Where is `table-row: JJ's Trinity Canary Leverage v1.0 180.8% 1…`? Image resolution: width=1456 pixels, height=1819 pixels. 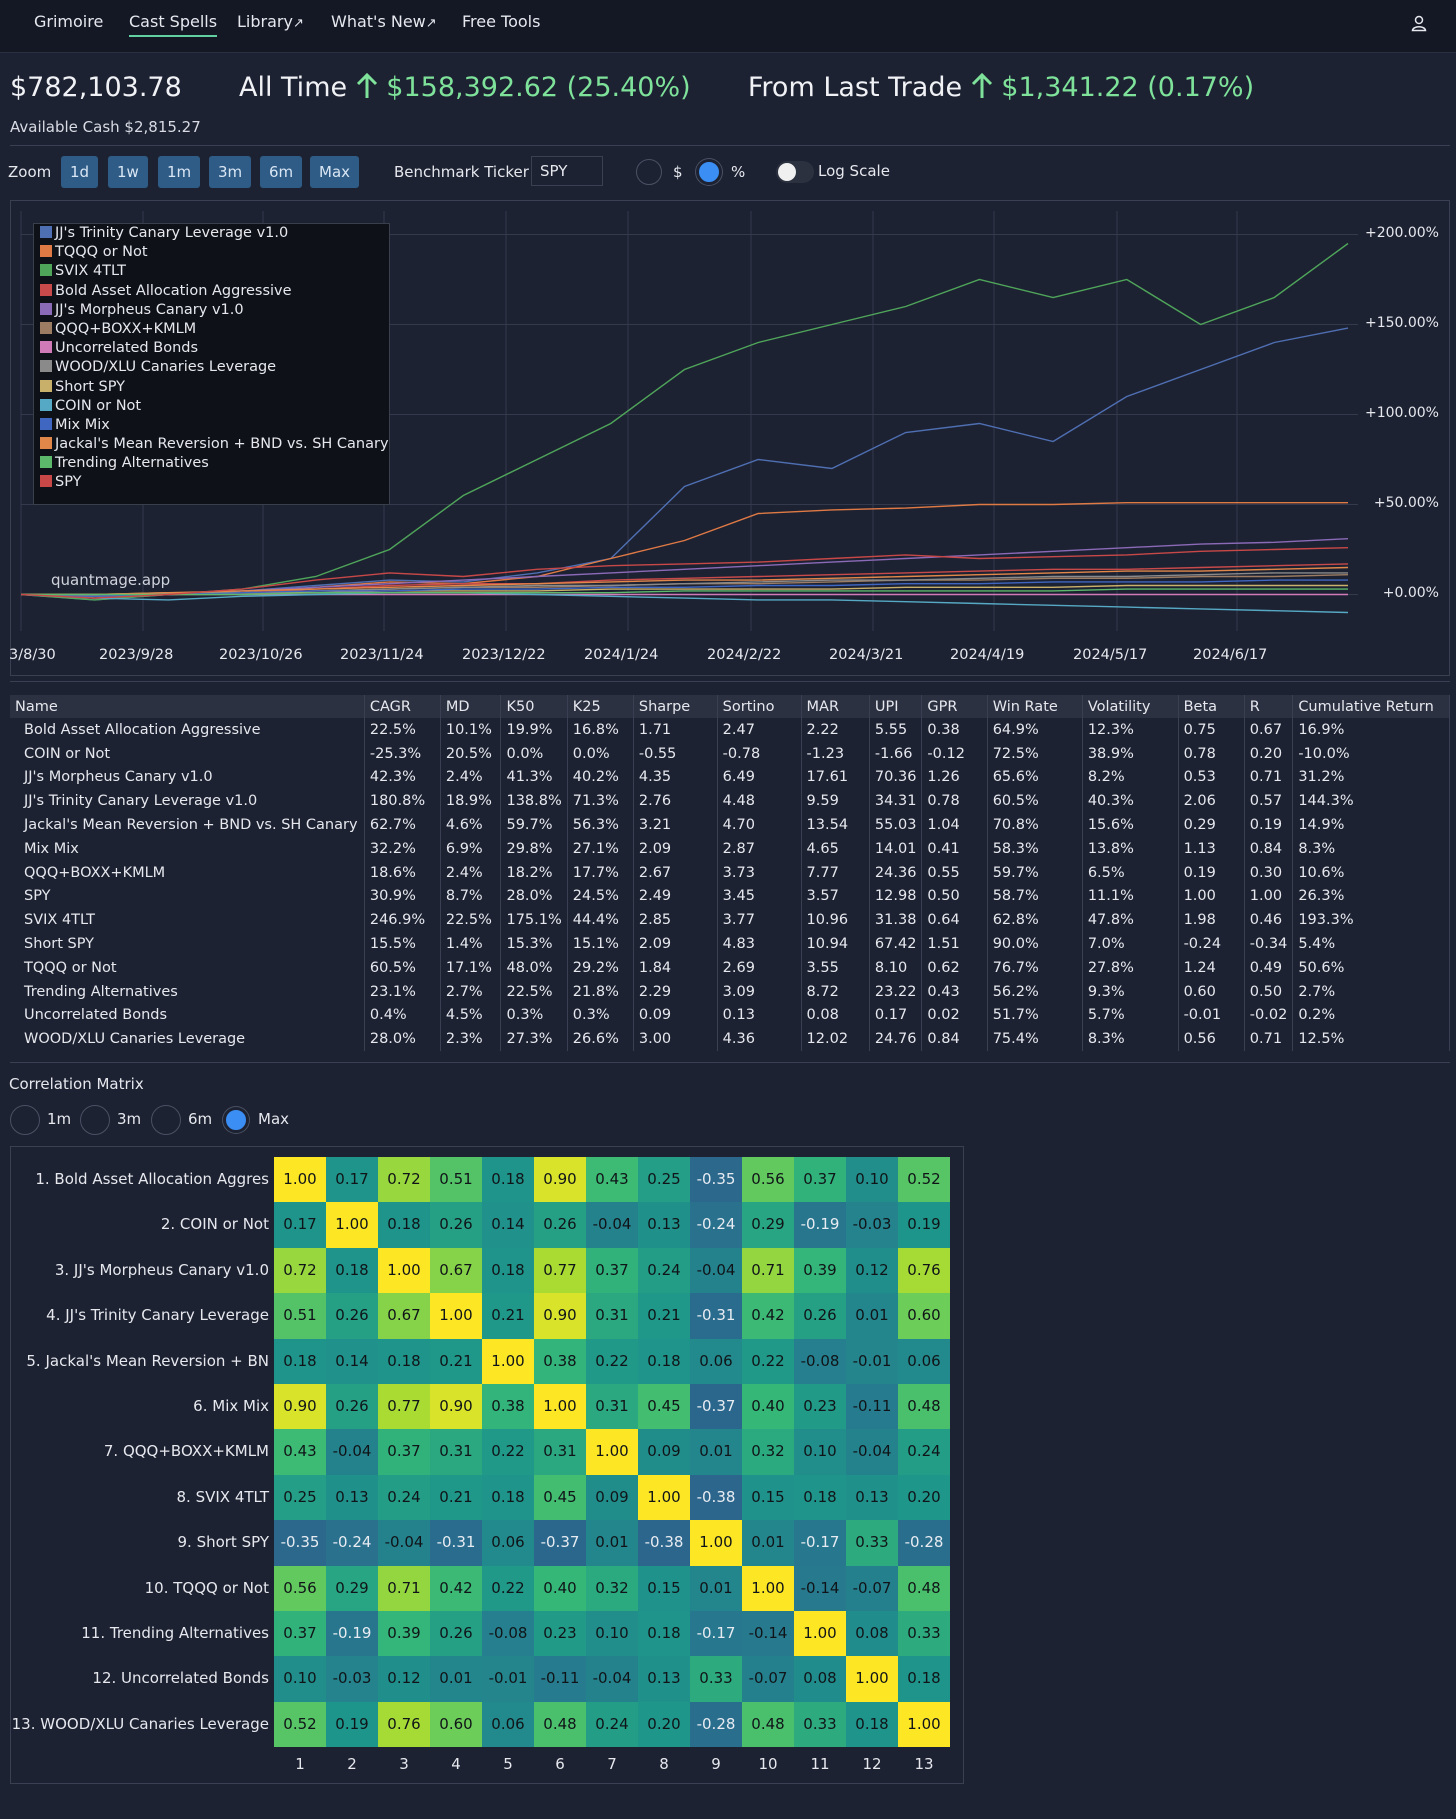
table-row: JJ's Trinity Canary Leverage v1.0 180.8% 1… is located at coordinates (730, 801).